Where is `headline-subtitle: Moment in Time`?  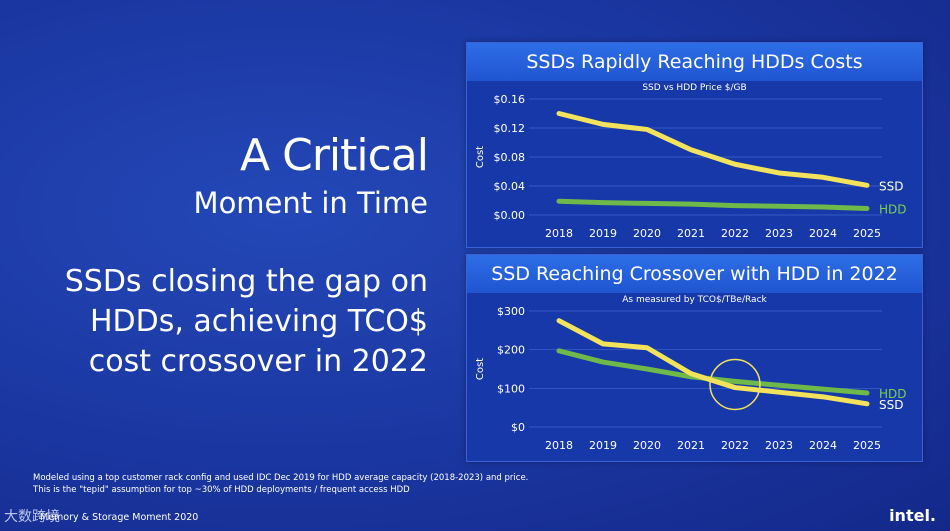 headline-subtitle: Moment in Time is located at coordinates (310, 203).